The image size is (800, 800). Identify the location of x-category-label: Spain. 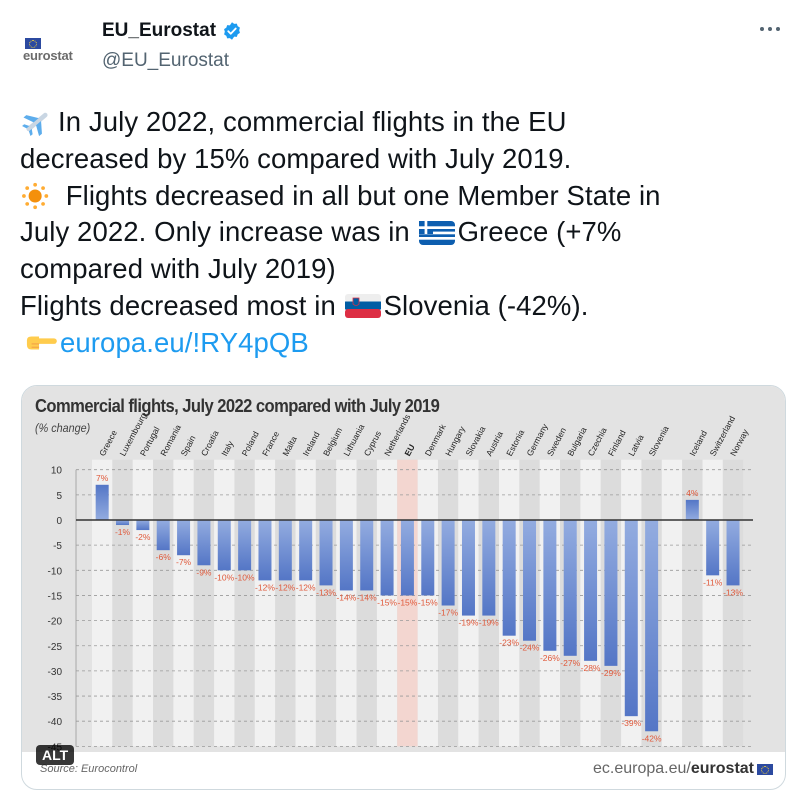
(188, 446).